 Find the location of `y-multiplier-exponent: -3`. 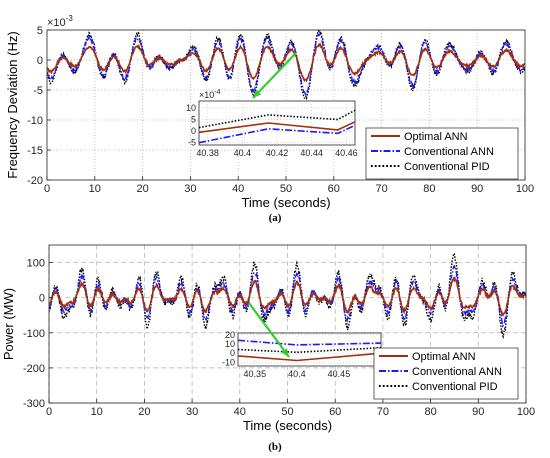

y-multiplier-exponent: -3 is located at coordinates (70, 18).